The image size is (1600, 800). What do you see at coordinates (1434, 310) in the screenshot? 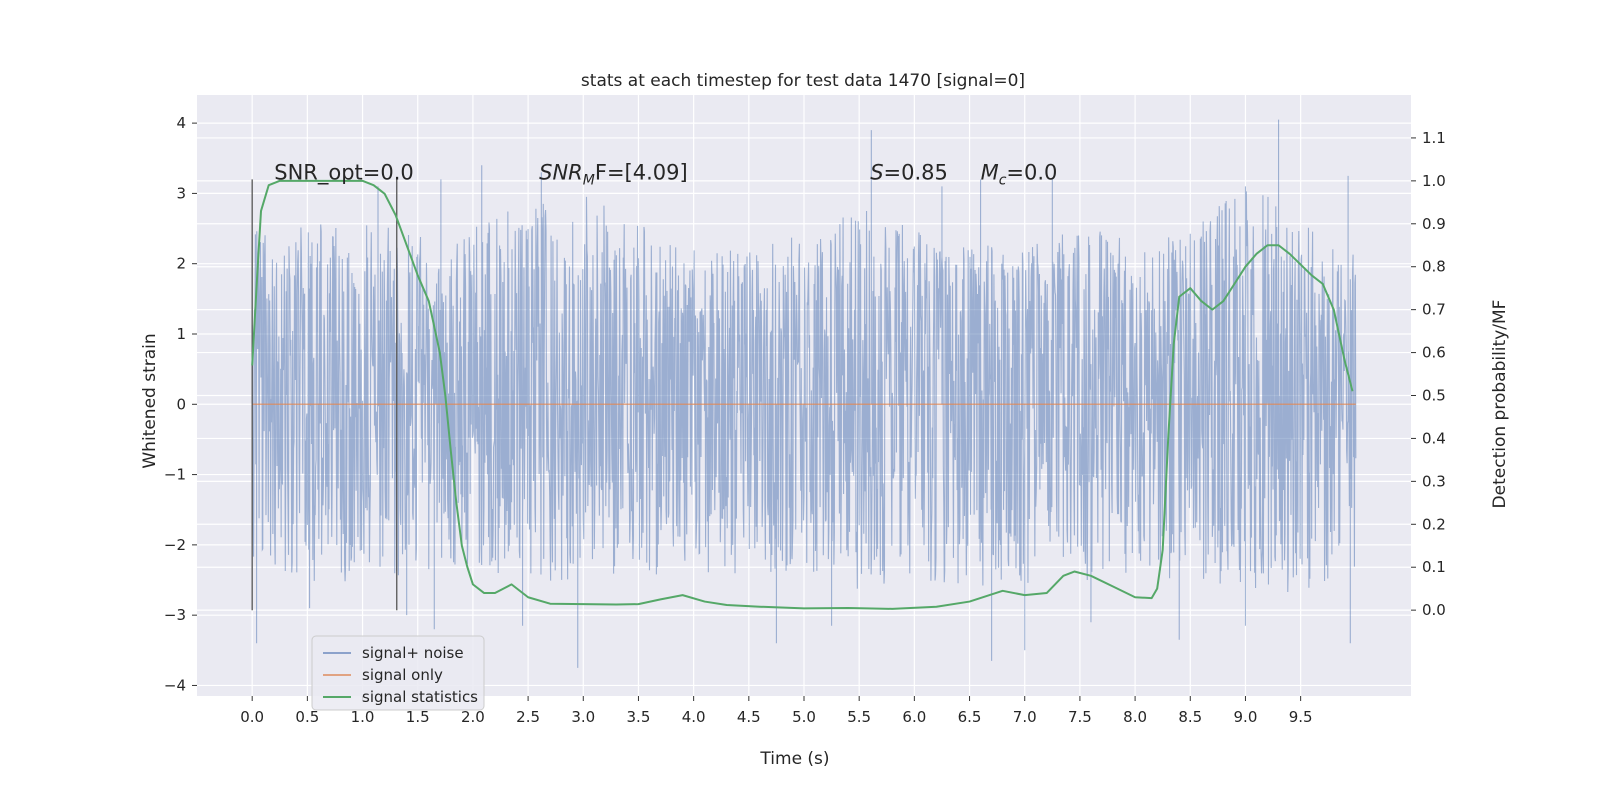
I see `y-right-tick-label: 0.7` at bounding box center [1434, 310].